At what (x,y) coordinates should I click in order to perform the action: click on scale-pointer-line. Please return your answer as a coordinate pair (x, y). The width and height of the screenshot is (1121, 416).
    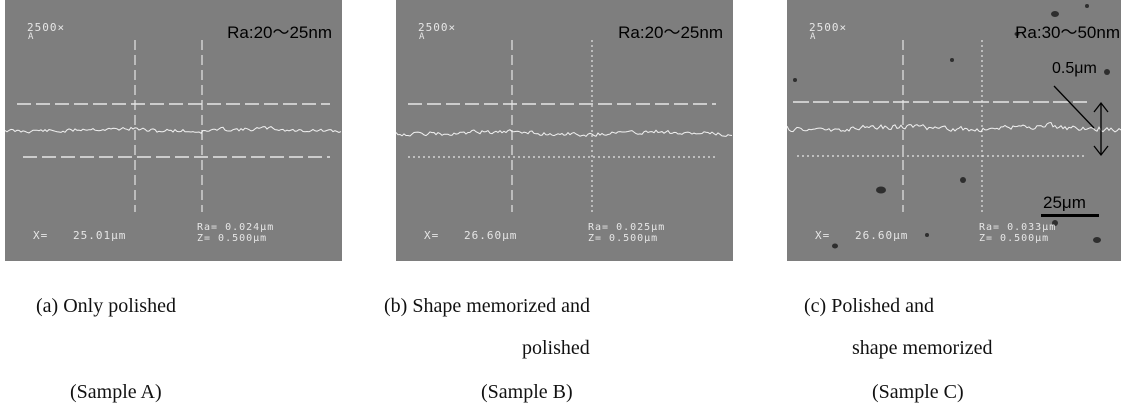
    Looking at the image, I should click on (1074, 107).